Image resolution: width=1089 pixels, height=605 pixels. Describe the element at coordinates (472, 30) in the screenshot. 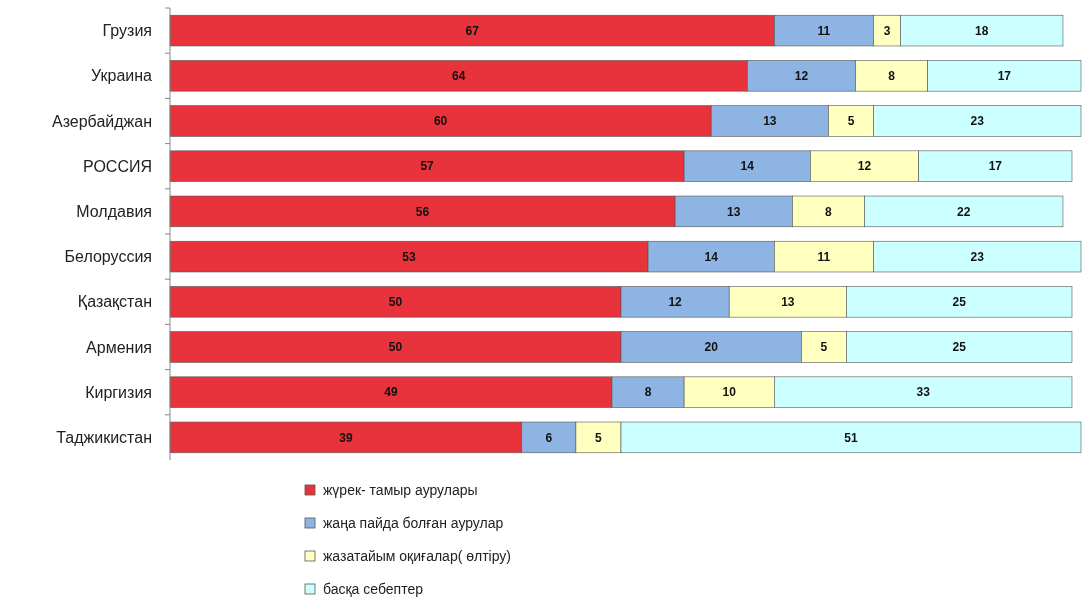

I see `data-label: 67` at that location.